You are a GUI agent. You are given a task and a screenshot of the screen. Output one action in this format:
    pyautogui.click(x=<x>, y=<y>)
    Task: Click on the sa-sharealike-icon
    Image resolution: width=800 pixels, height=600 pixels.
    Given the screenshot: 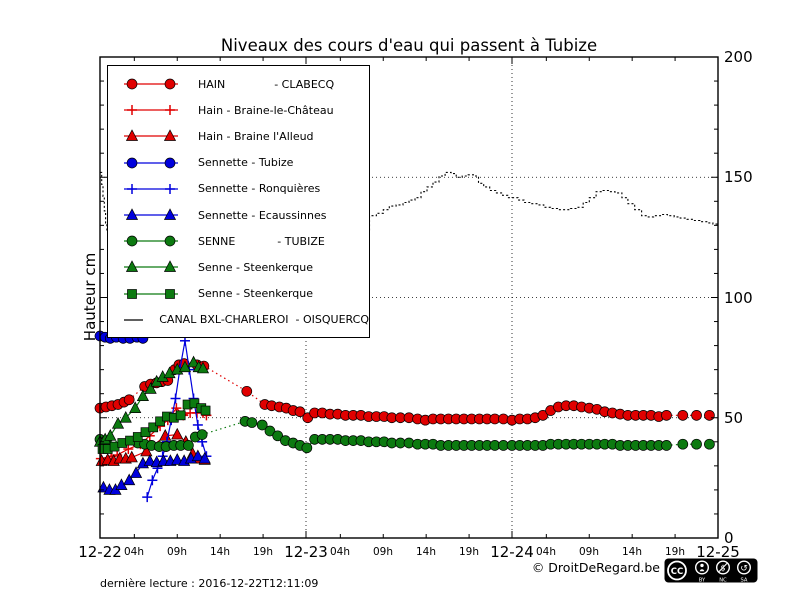 What is the action you would take?
    pyautogui.click(x=743, y=567)
    